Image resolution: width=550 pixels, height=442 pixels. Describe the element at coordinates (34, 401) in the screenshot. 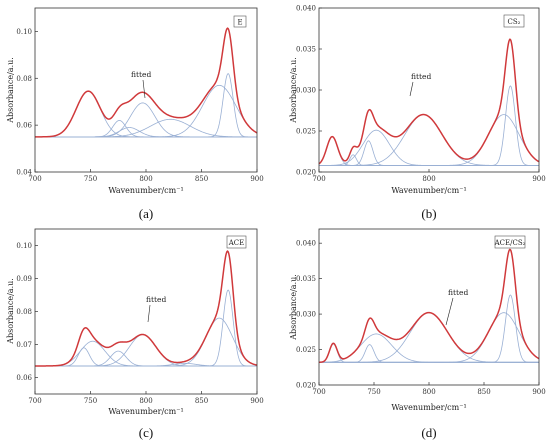

I see `panel-c-x-tick-label: 700` at that location.